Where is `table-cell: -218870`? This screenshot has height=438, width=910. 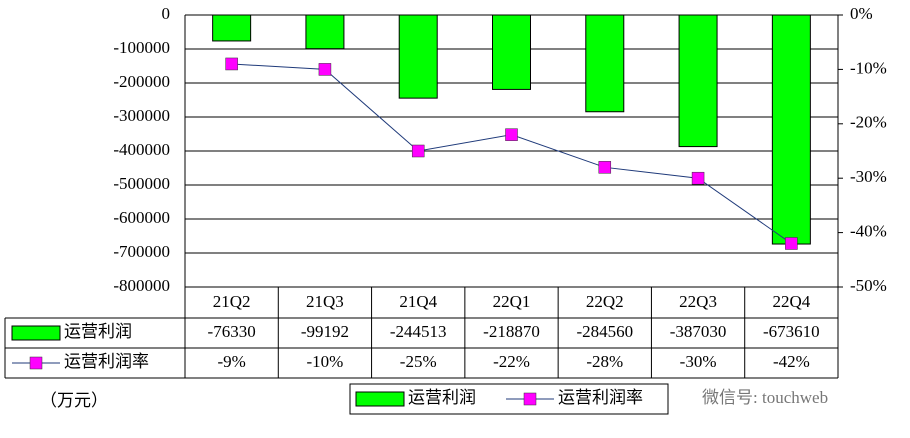 table-cell: -218870 is located at coordinates (511, 331).